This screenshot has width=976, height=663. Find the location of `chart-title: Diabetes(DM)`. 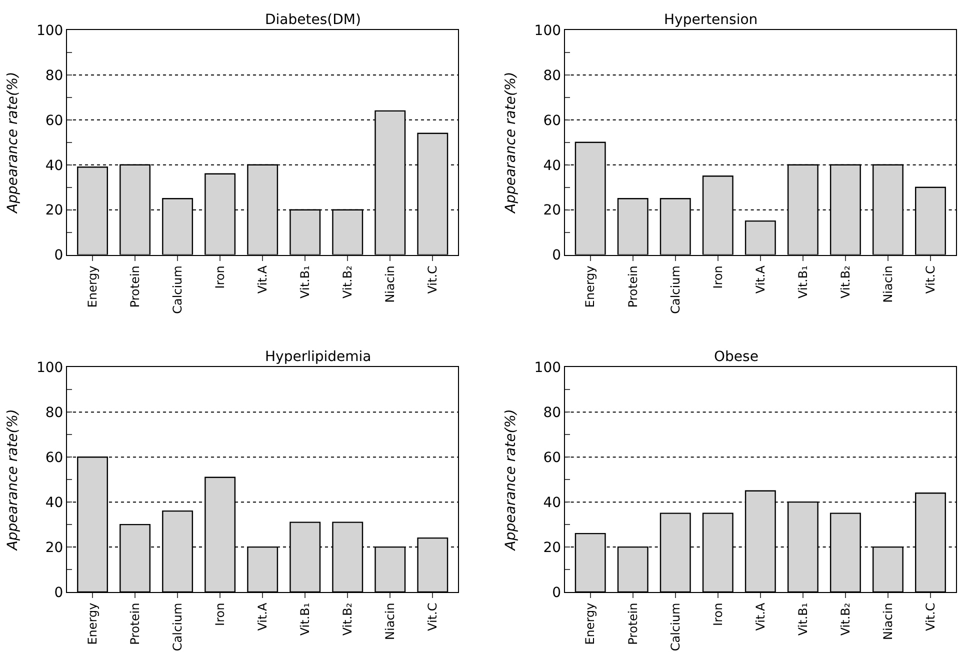

chart-title: Diabetes(DM) is located at coordinates (313, 20).